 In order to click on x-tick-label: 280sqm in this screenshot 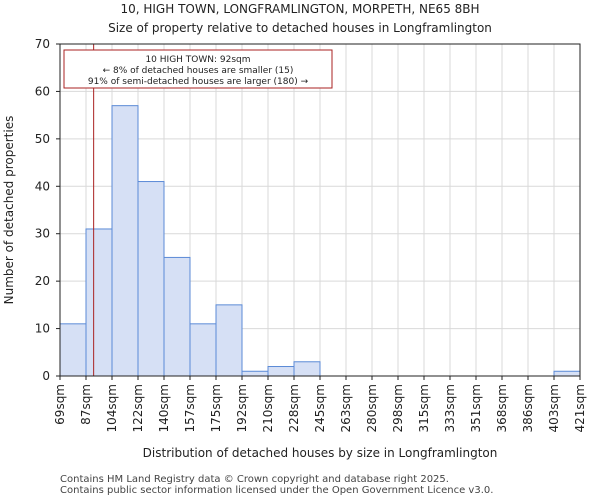, I will do `click(372, 408)`.